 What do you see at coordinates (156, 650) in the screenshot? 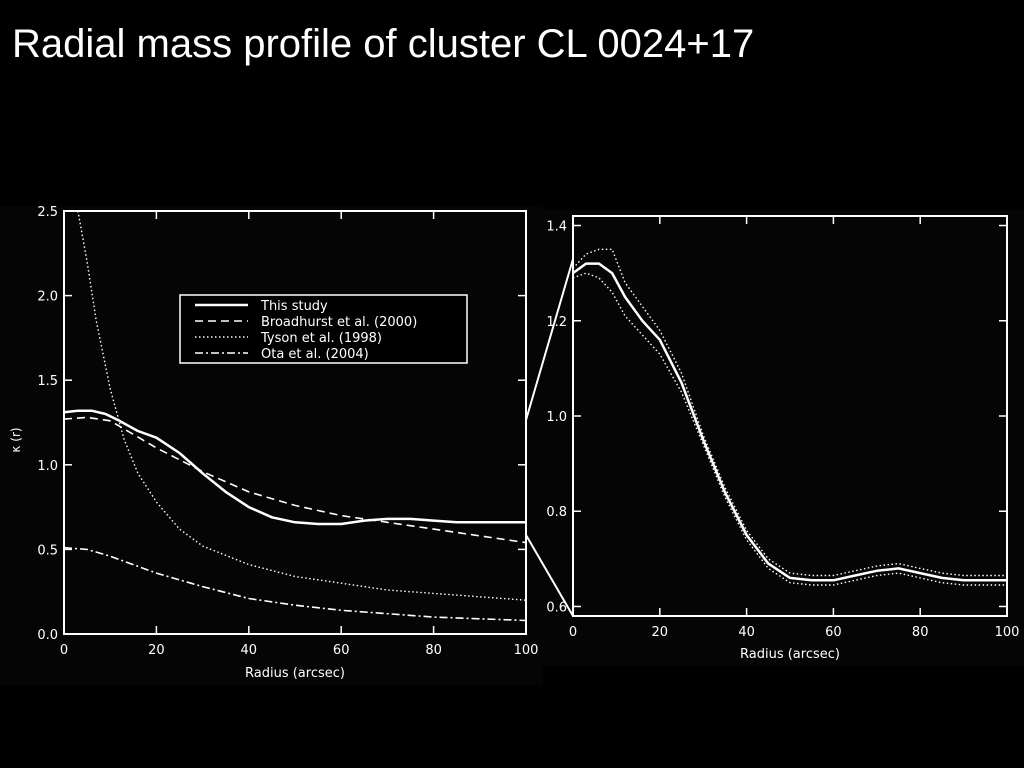
I see `left-x-tick-label: 20` at bounding box center [156, 650].